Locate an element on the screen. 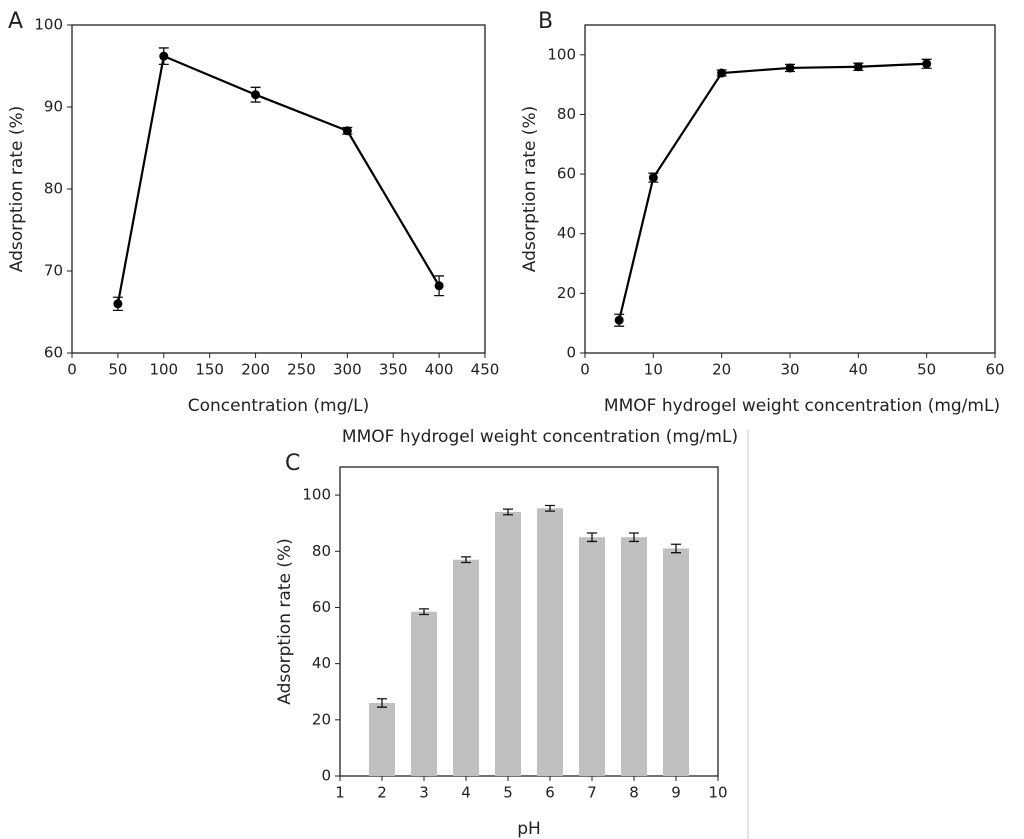 This screenshot has width=1024, height=839. x-tick-label: 8 is located at coordinates (634, 793).